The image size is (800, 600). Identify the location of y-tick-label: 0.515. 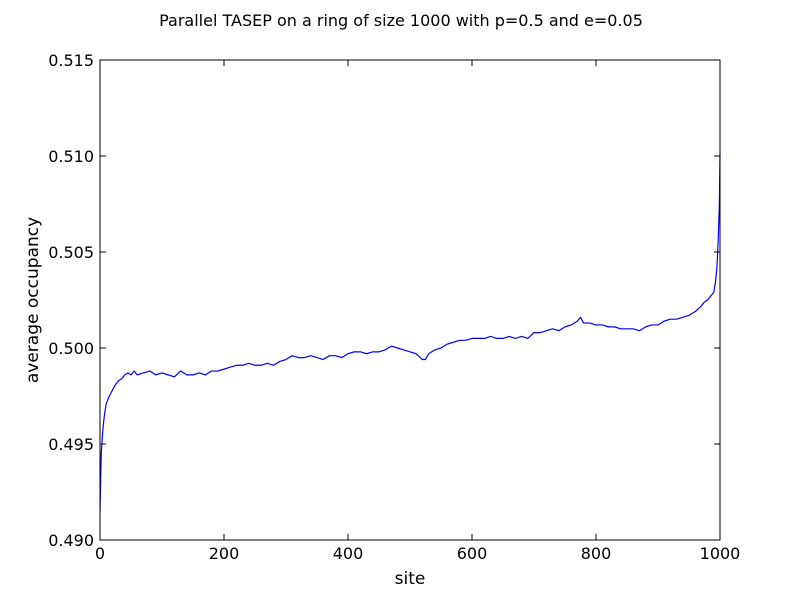
(71, 60).